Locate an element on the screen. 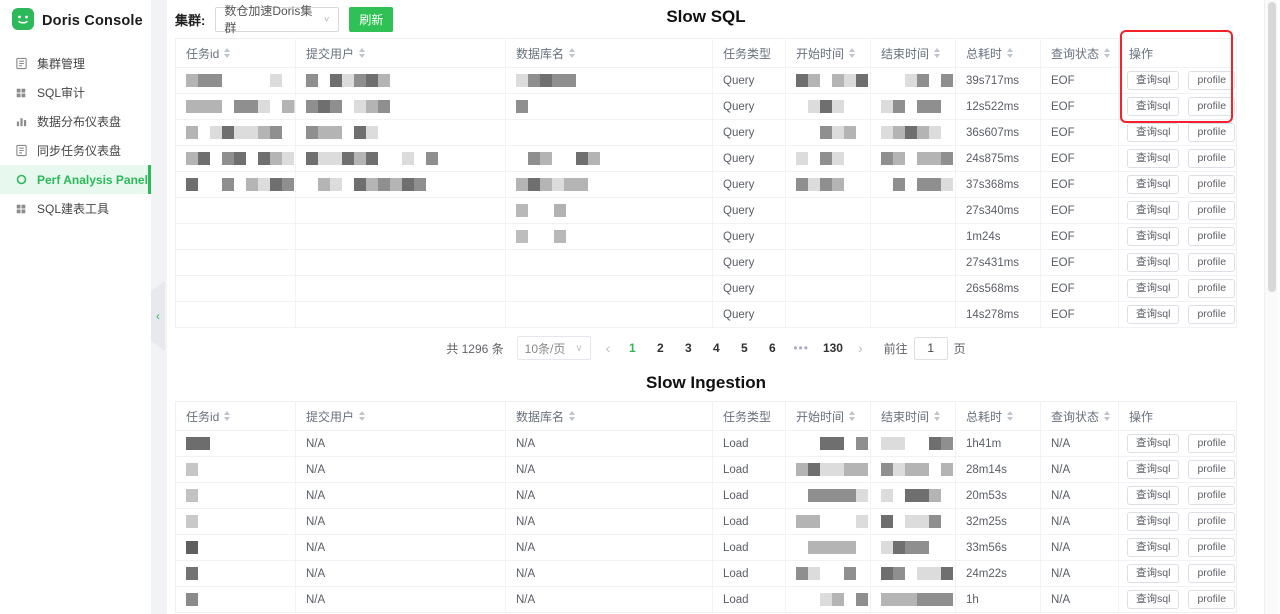 The height and width of the screenshot is (614, 1280). sidebar-item-sync-task-dashboard: 同步任务仪表盘 is located at coordinates (75, 150).